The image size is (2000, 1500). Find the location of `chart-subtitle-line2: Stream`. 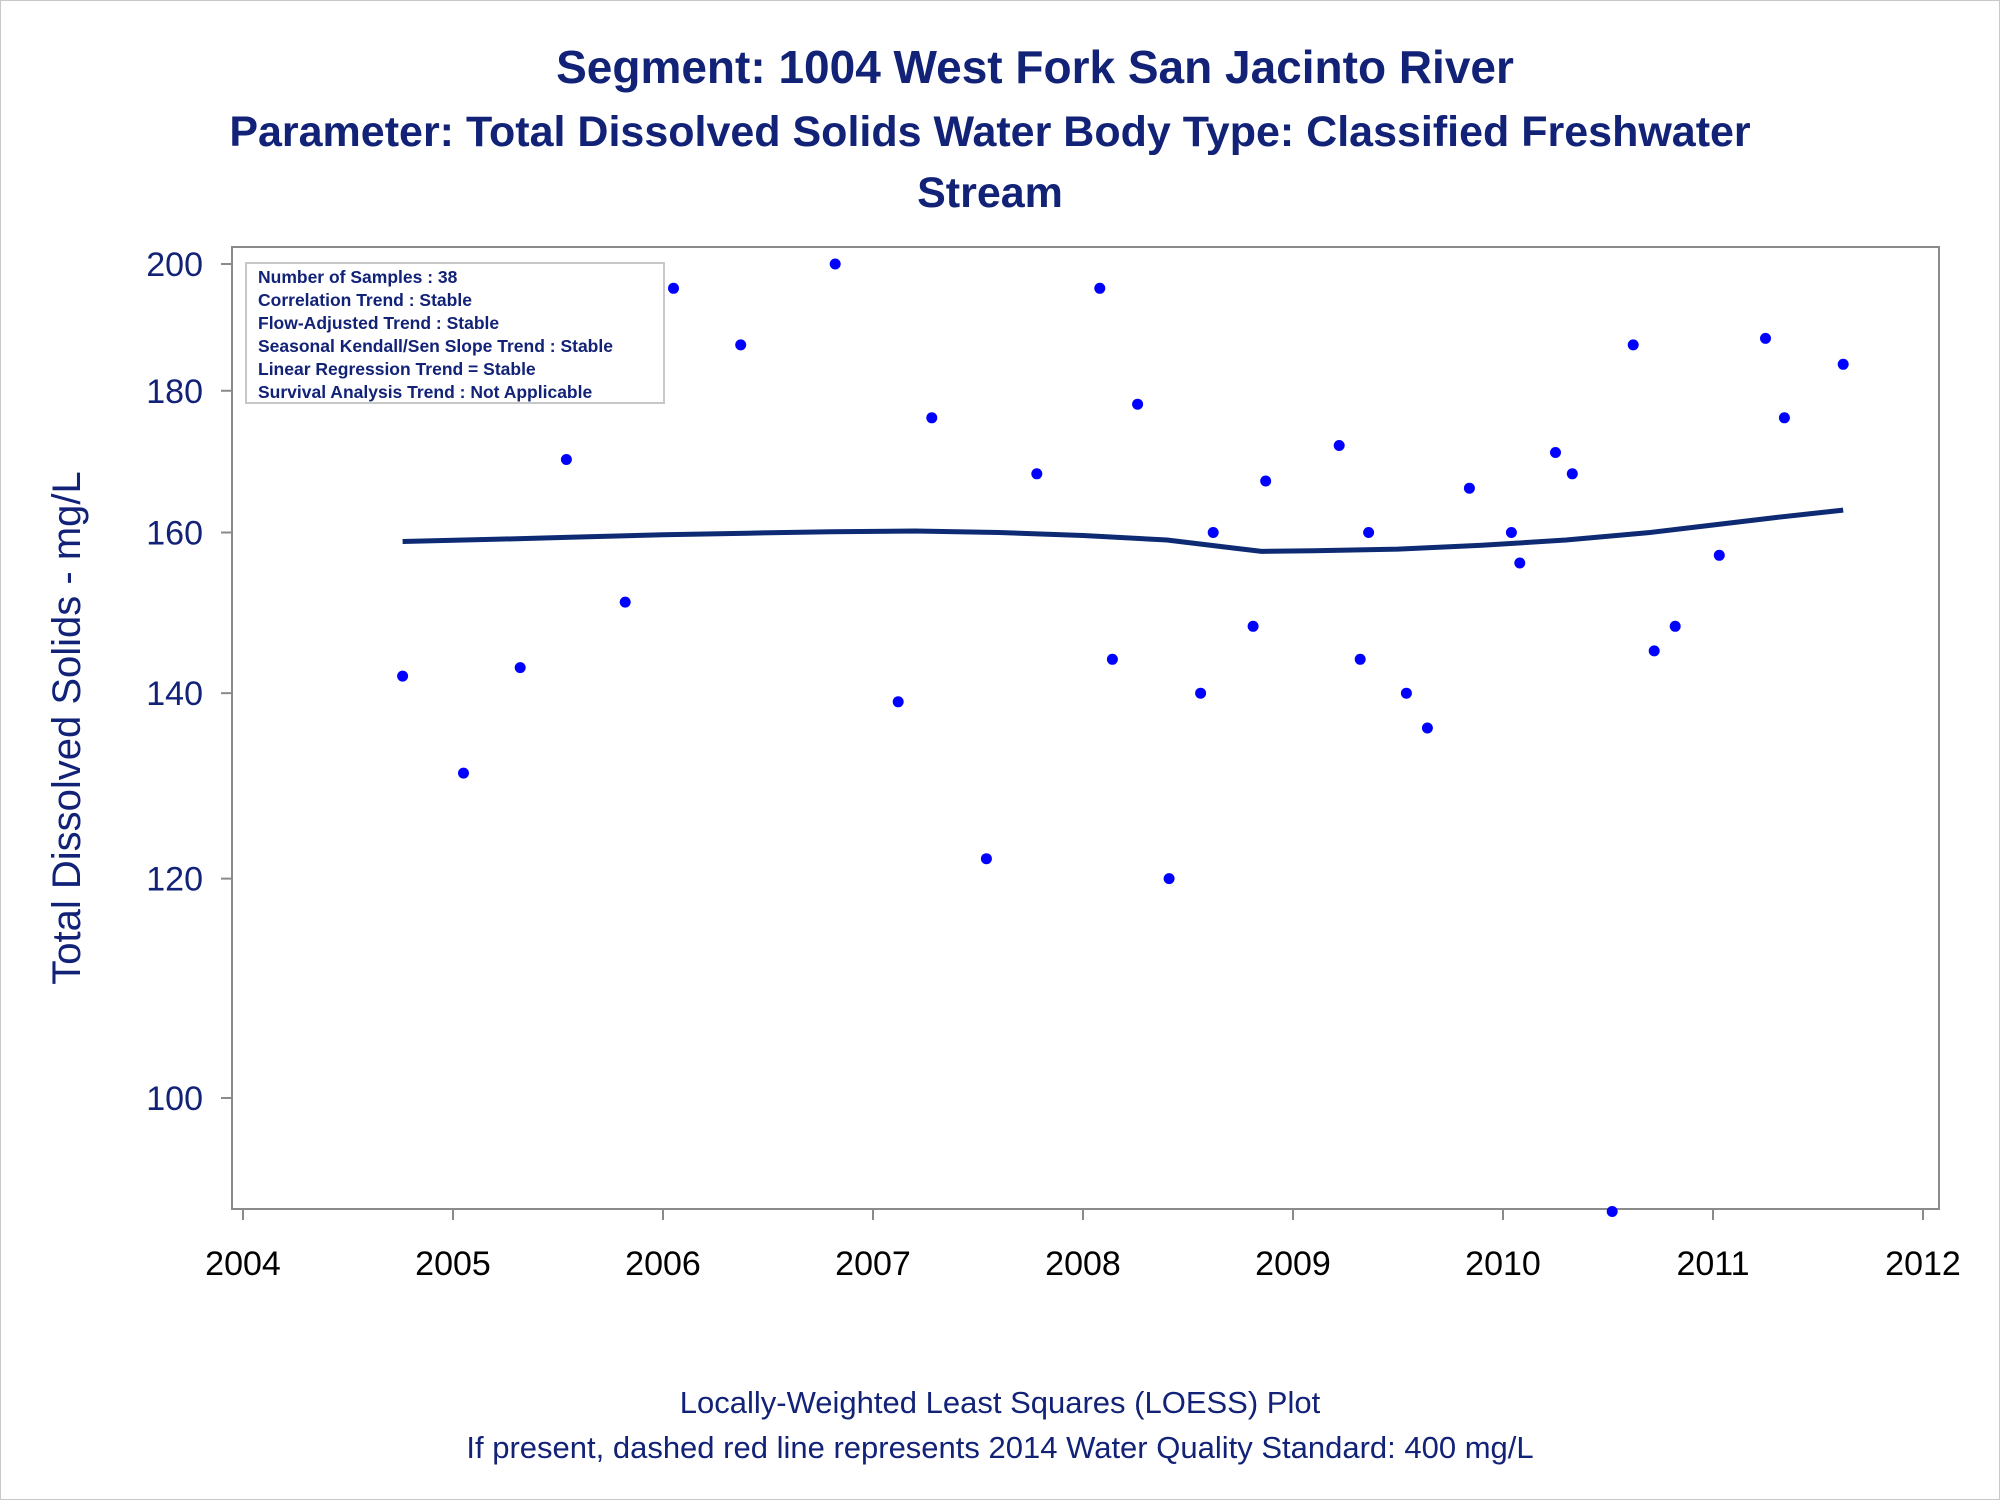

chart-subtitle-line2: Stream is located at coordinates (990, 193).